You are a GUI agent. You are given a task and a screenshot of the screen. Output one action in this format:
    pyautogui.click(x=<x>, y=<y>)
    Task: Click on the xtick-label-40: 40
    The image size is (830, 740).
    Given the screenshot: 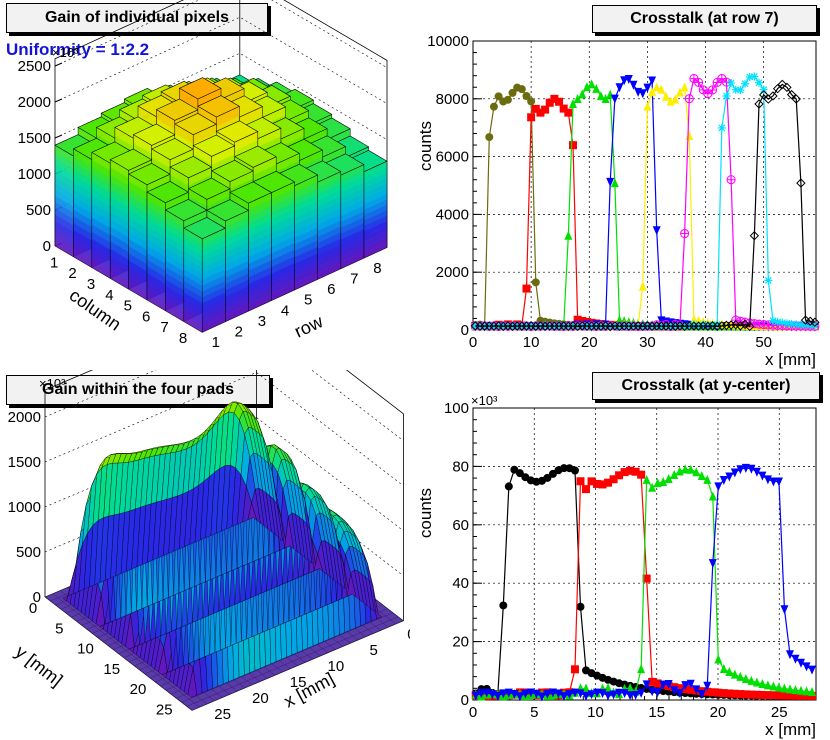 What is the action you would take?
    pyautogui.click(x=705, y=342)
    